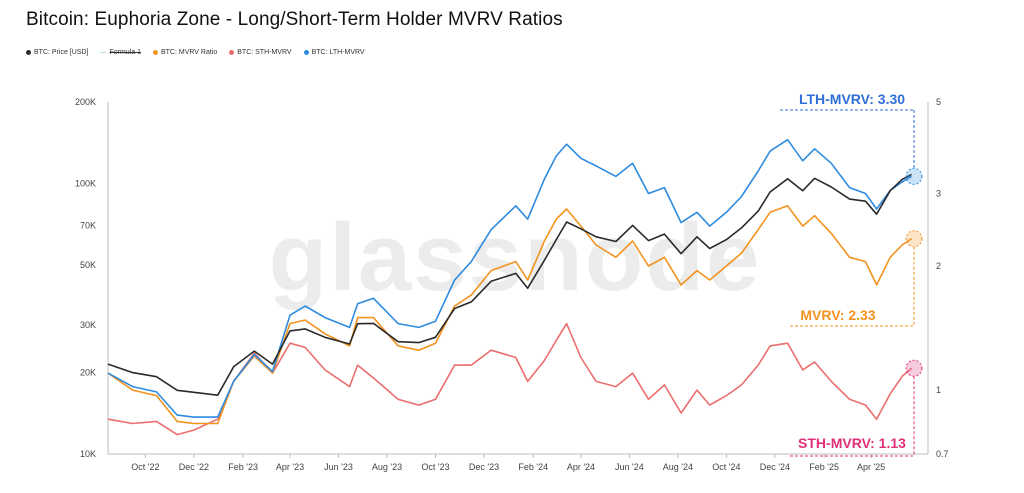 Image resolution: width=1024 pixels, height=493 pixels. What do you see at coordinates (938, 102) in the screenshot?
I see `right-tick-label: 5` at bounding box center [938, 102].